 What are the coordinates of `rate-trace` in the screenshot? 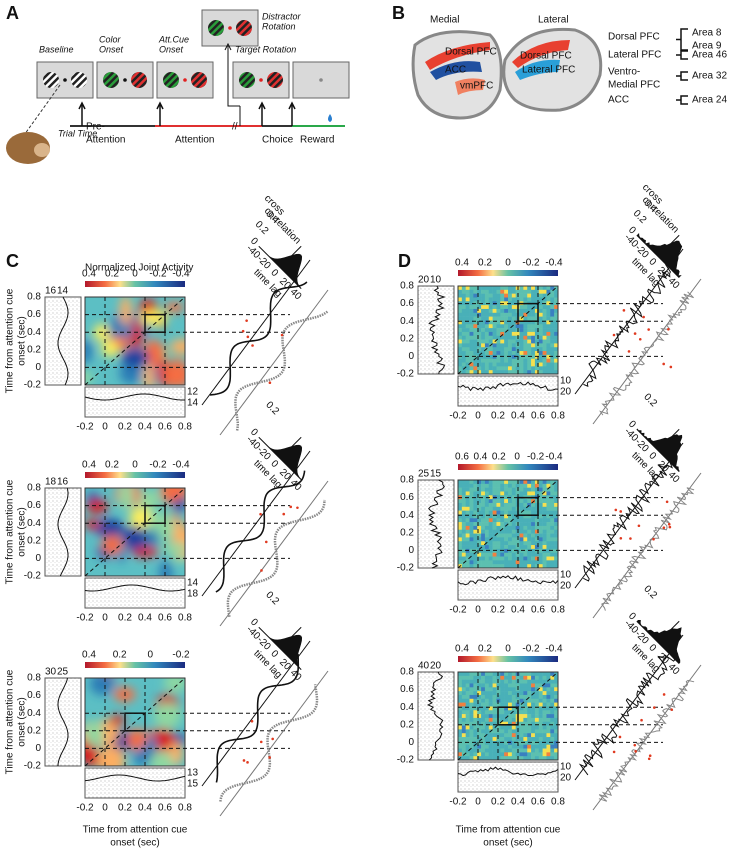 It's located at (508, 386).